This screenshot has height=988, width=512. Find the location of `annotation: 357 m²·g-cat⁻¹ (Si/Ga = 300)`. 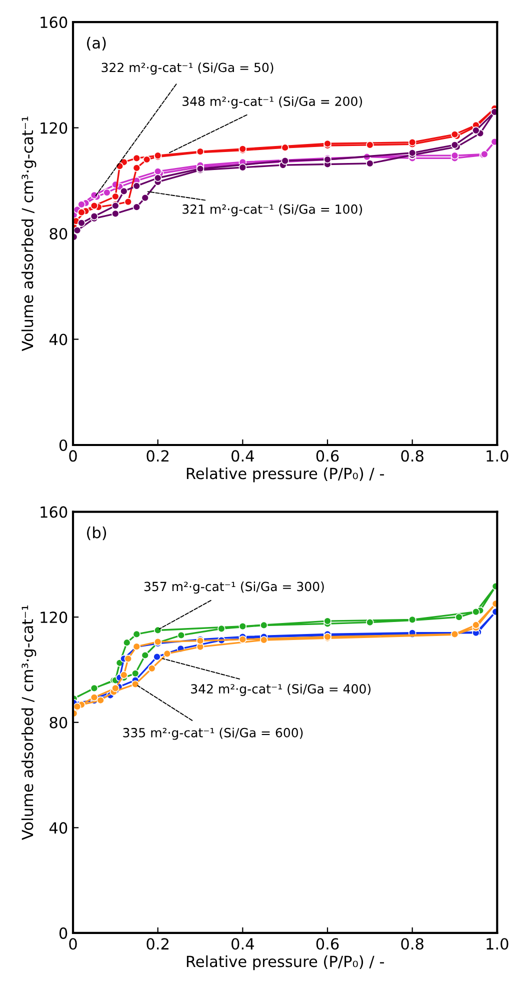

annotation: 357 m²·g-cat⁻¹ (Si/Ga = 300) is located at coordinates (234, 588).